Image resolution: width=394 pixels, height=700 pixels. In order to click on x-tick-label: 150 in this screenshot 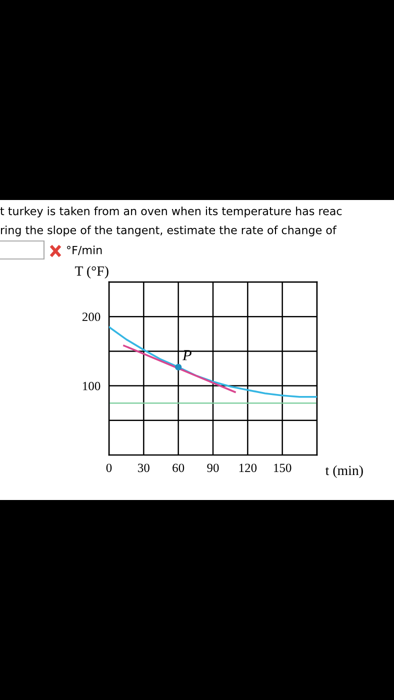, I will do `click(283, 468)`.